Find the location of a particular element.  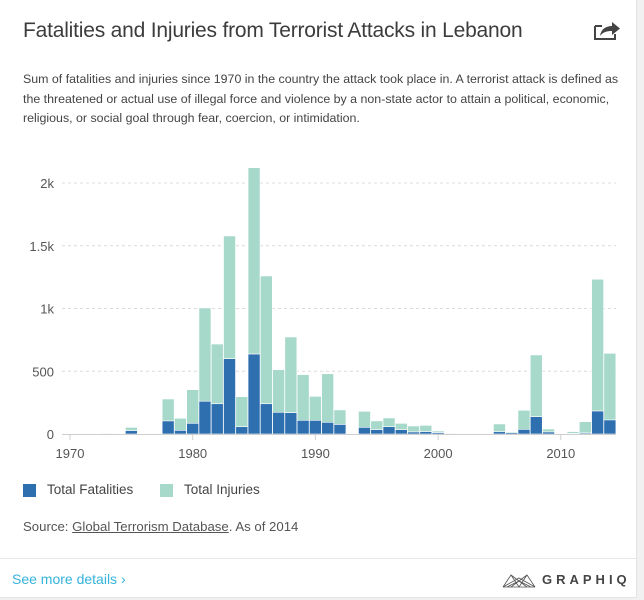

bar-group-2008 is located at coordinates (536, 394).